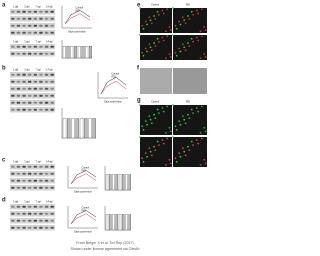  What do you see at coordinates (156, 81) in the screenshot?
I see `micrograph-gray` at bounding box center [156, 81].